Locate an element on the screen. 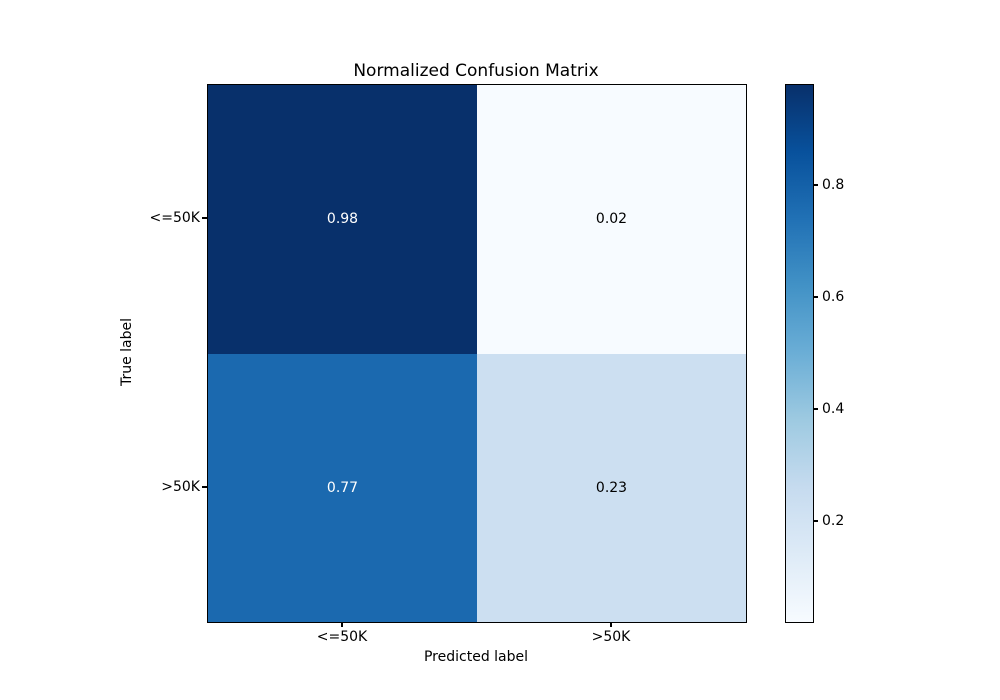 This screenshot has height=700, width=1000. colorbar-tick-label-2: 0.4 is located at coordinates (833, 409).